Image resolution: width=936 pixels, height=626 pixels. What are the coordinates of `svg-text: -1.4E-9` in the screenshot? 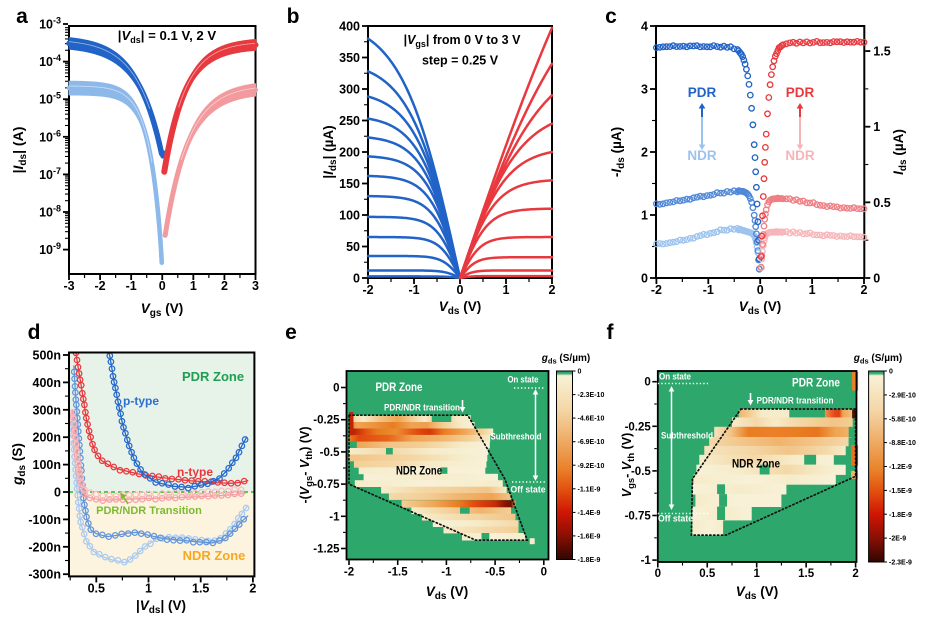 It's located at (589, 513).